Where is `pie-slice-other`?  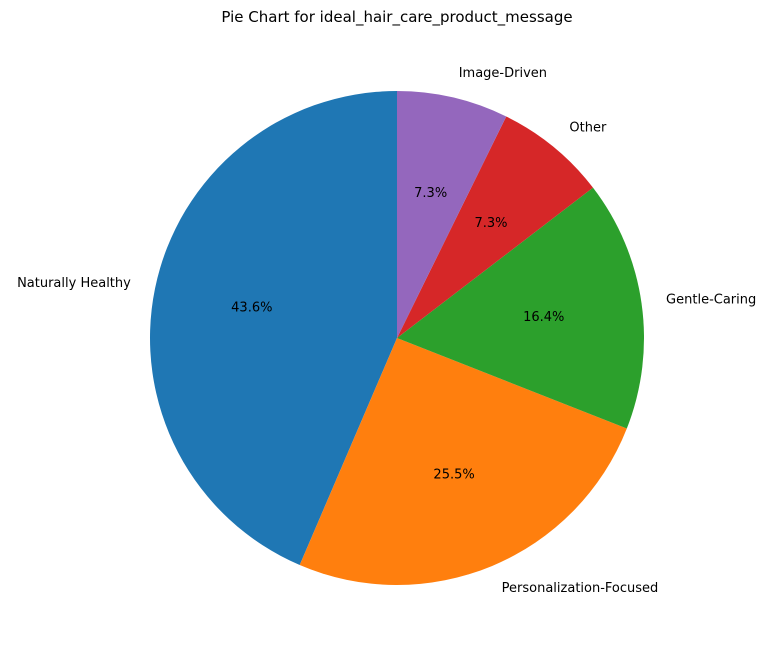
pie-slice-other is located at coordinates (495, 227).